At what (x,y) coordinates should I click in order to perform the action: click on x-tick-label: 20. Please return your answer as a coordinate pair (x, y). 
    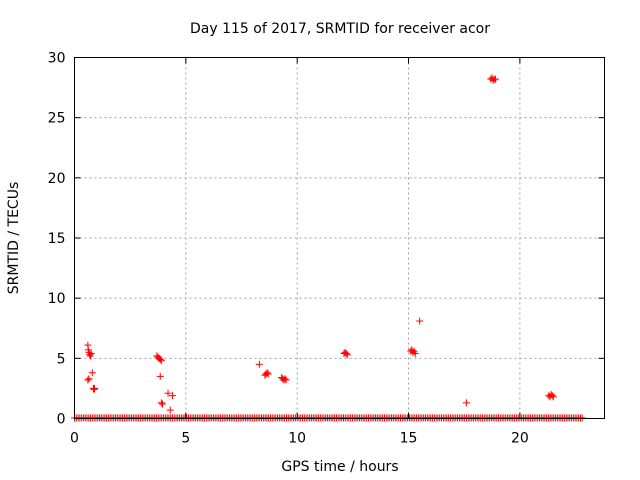
    Looking at the image, I should click on (520, 439).